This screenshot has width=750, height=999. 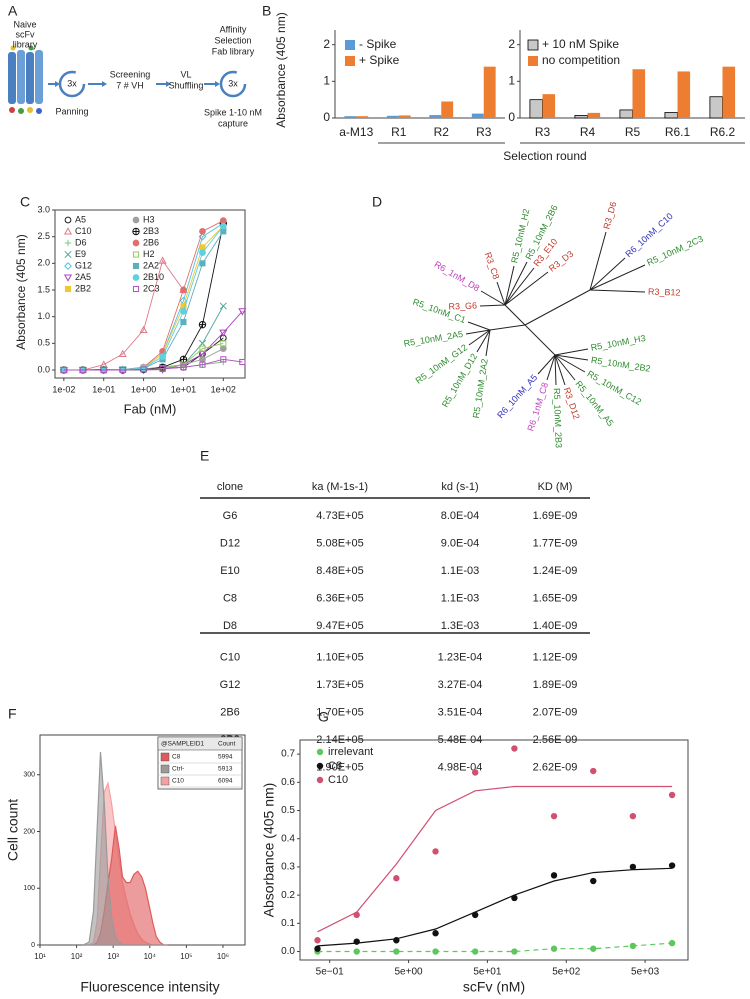 I want to click on legend-label: + 10 nM Spike, so click(x=580, y=44).